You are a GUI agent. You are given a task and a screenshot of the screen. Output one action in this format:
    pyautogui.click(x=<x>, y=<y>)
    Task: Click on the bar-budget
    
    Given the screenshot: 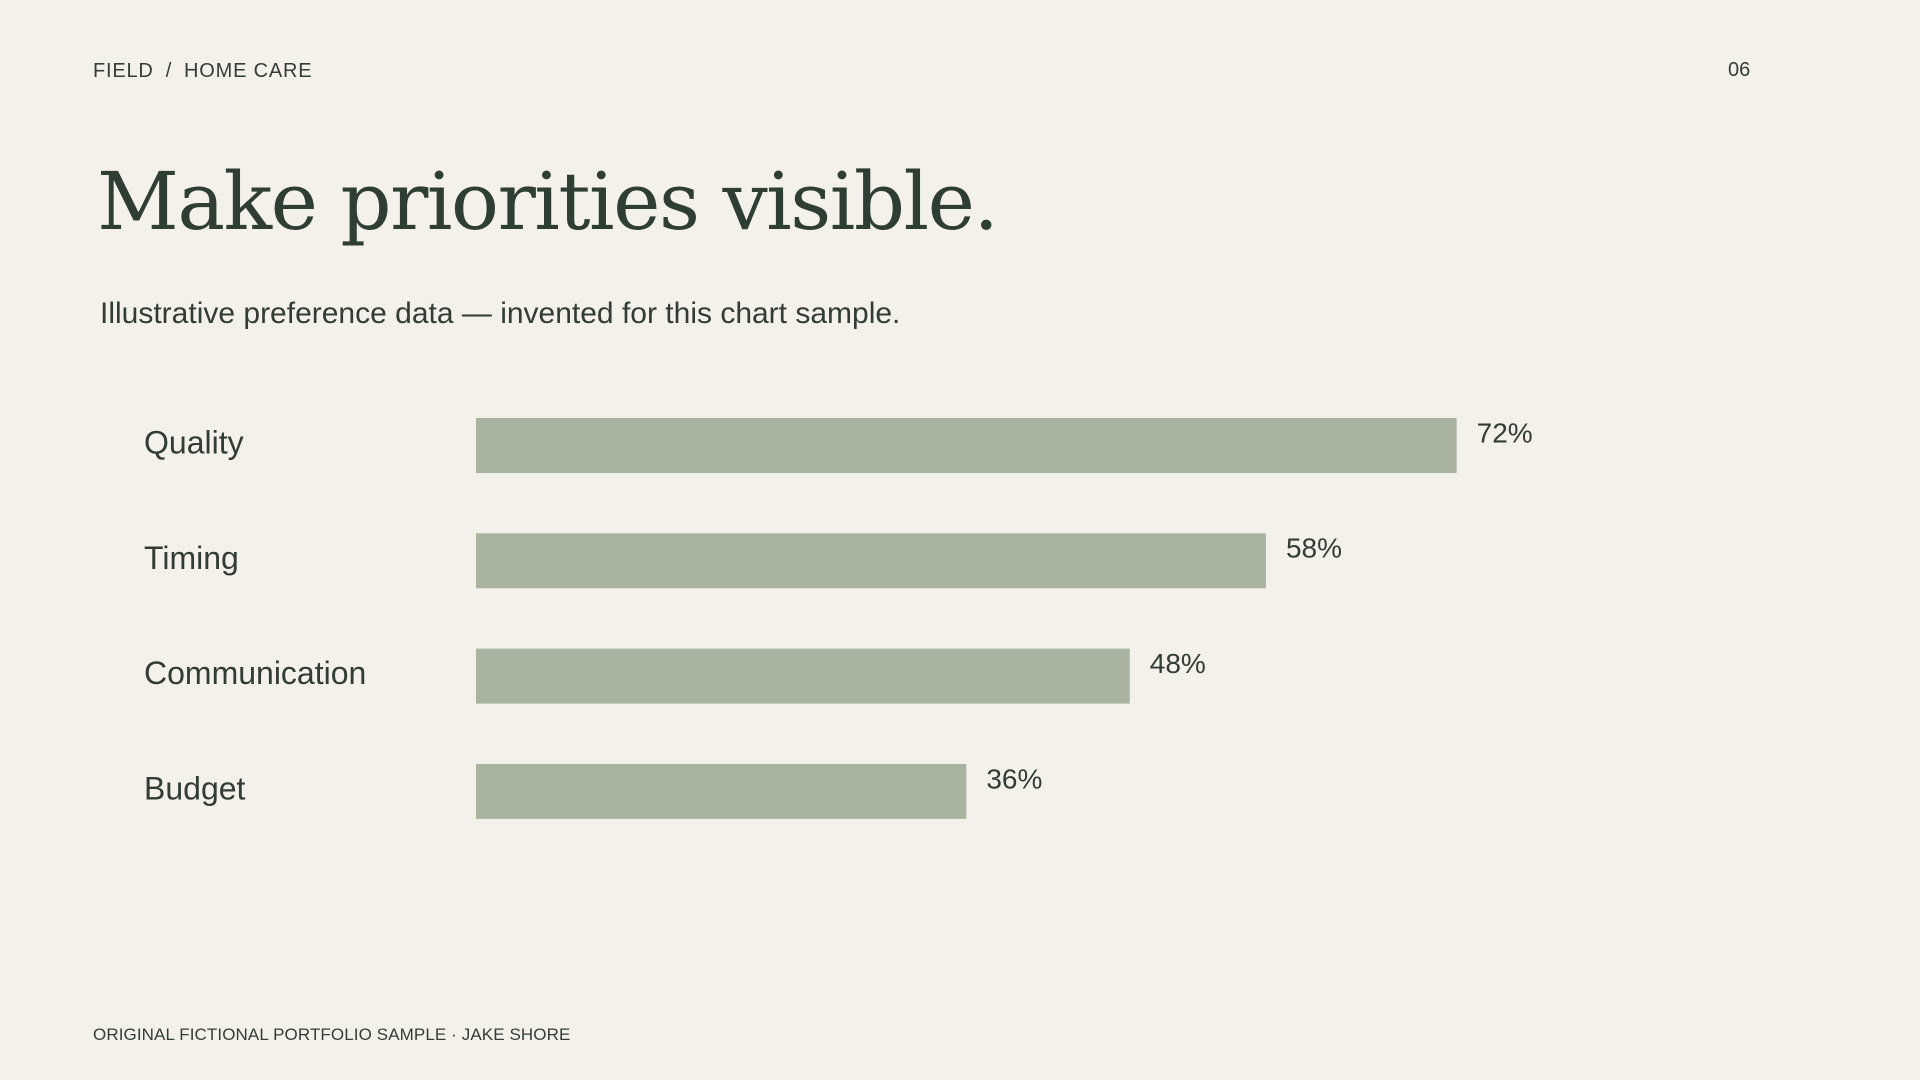 What is the action you would take?
    pyautogui.click(x=721, y=791)
    